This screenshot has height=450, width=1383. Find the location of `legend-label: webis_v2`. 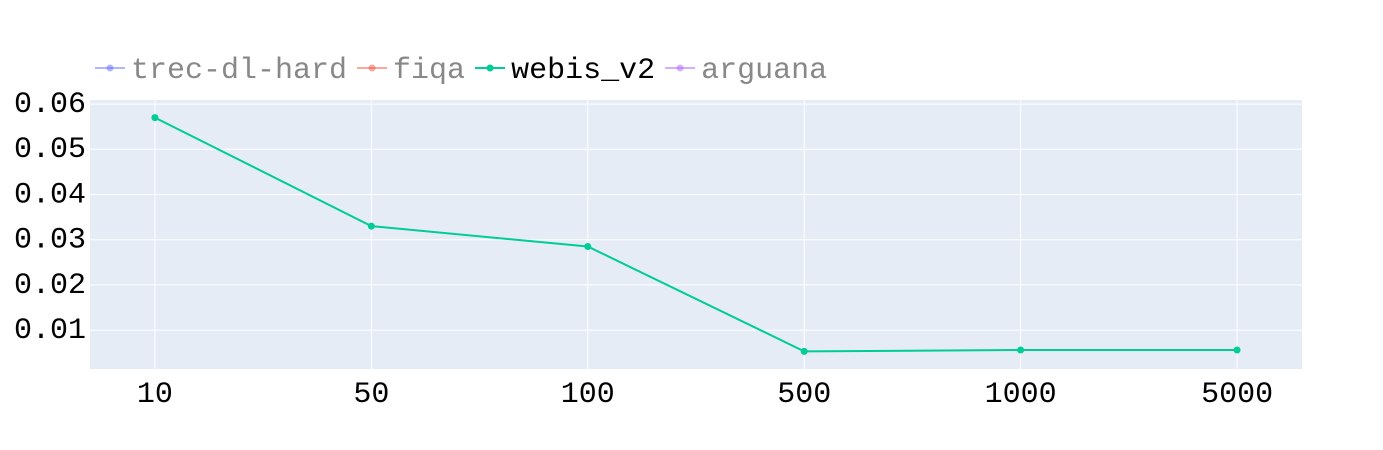

legend-label: webis_v2 is located at coordinates (583, 71).